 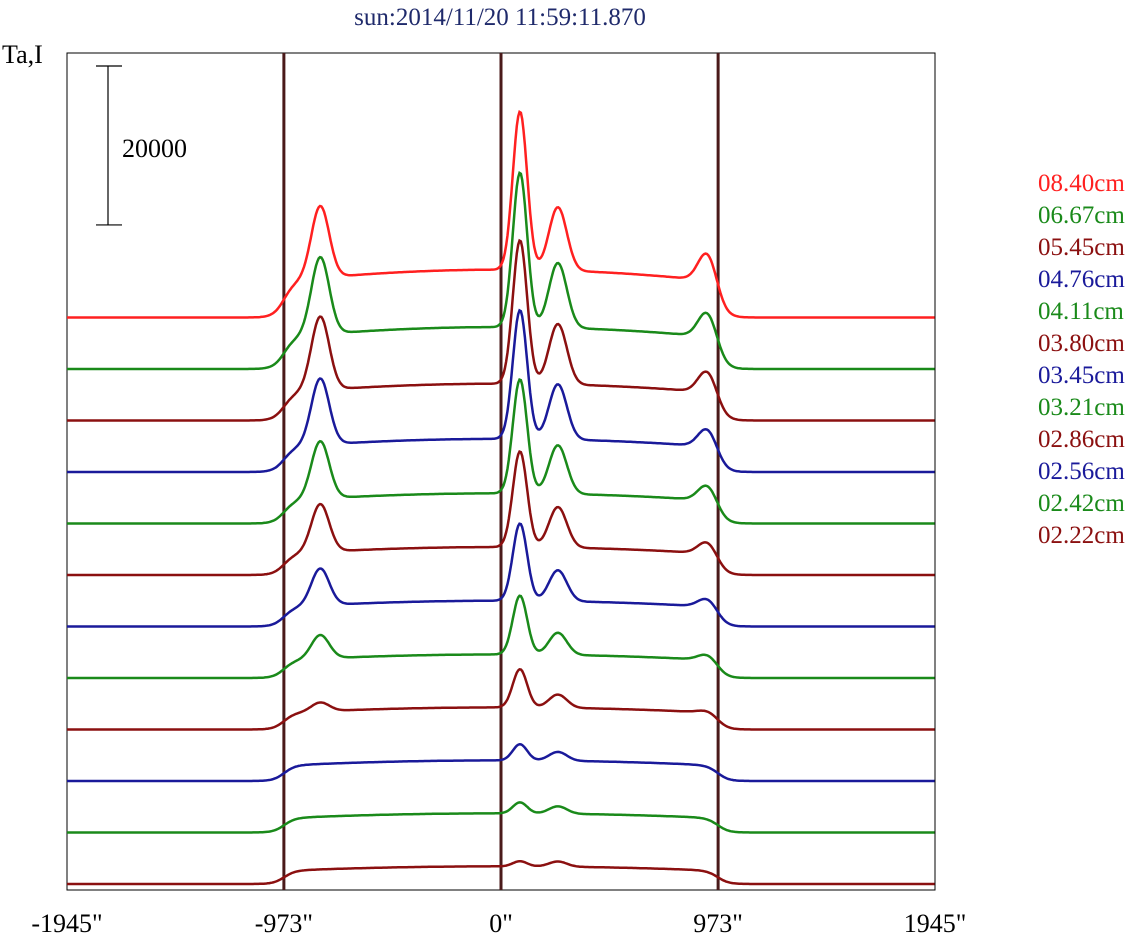 What do you see at coordinates (1081, 311) in the screenshot?
I see `legend-entry-04.11cm: 04.11cm` at bounding box center [1081, 311].